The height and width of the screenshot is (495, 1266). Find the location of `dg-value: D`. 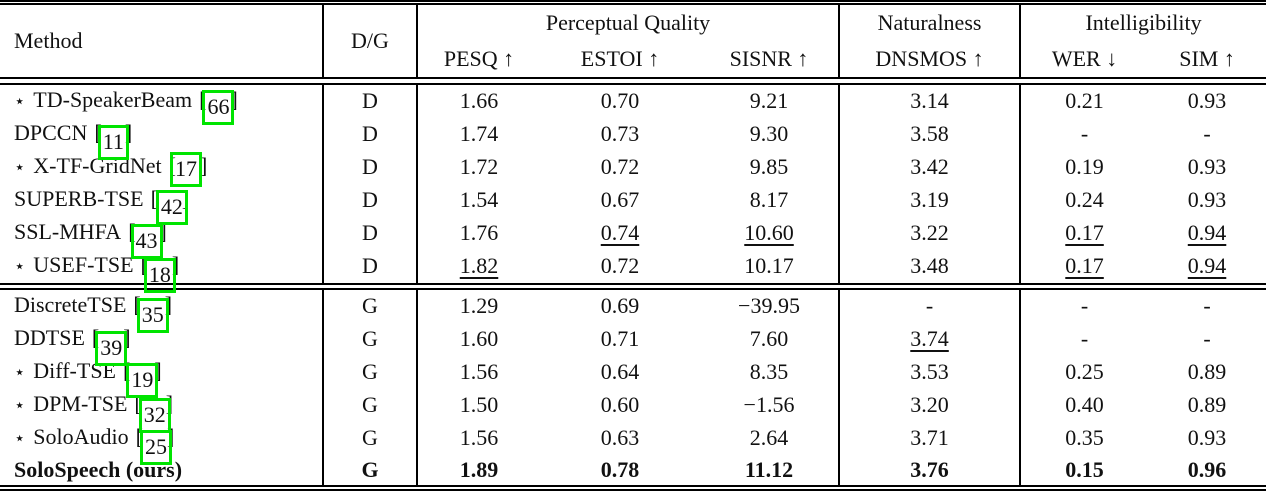

dg-value: D is located at coordinates (369, 101).